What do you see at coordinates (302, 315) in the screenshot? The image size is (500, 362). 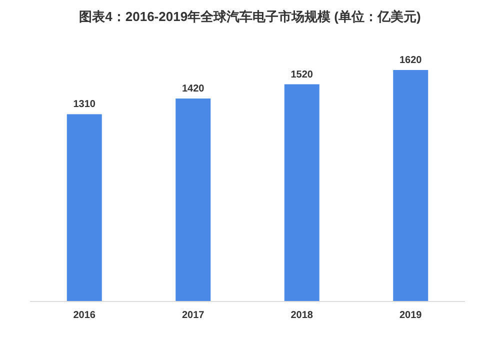 I see `x-tick-label: 2018` at bounding box center [302, 315].